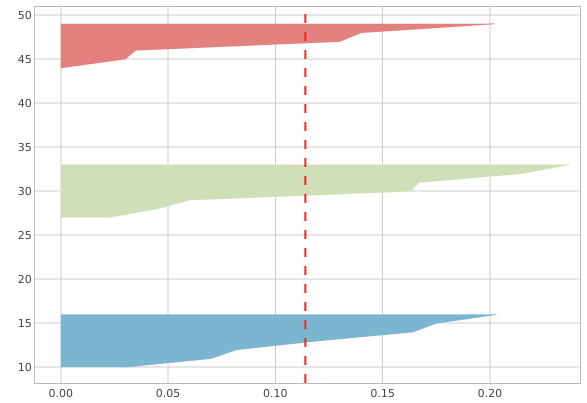  Describe the element at coordinates (25, 323) in the screenshot. I see `y-tick-label: 15` at that location.